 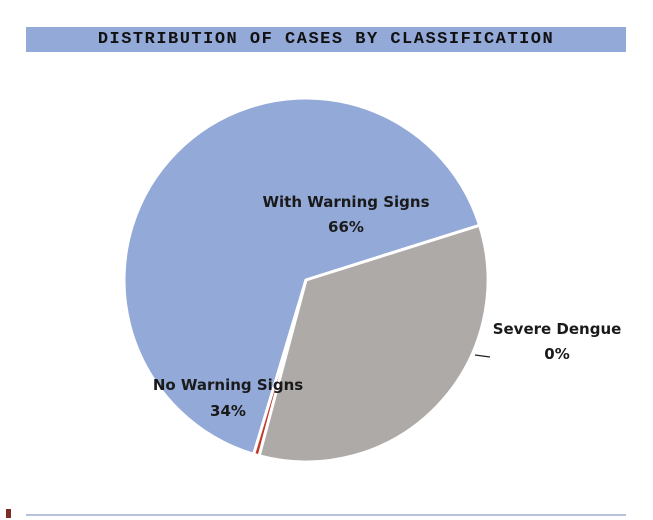 What do you see at coordinates (556, 354) in the screenshot?
I see `data-label-value: 0%` at bounding box center [556, 354].